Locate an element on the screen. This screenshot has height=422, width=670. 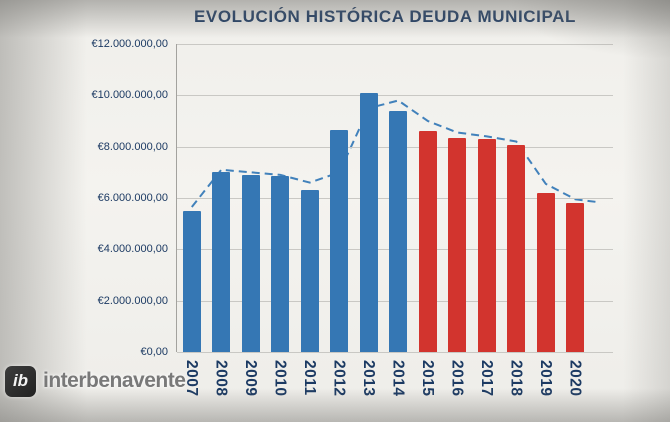
interbenavente-logo-icon: ib is located at coordinates (20, 381).